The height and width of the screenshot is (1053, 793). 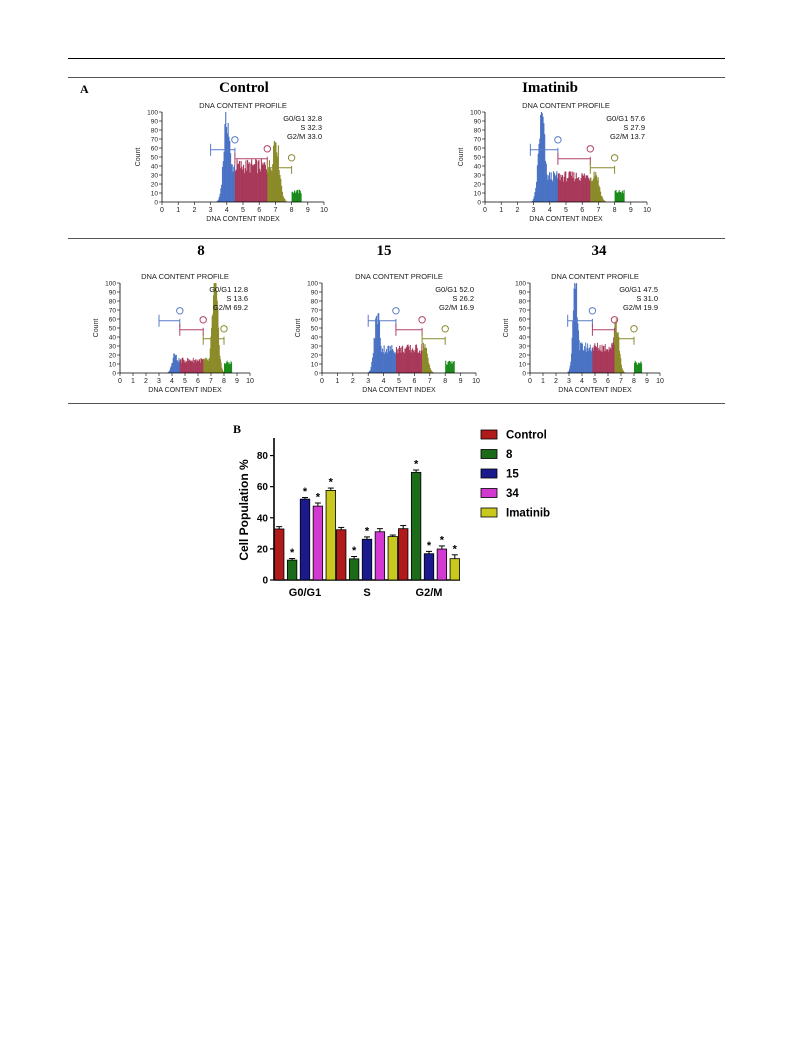 What do you see at coordinates (445, 381) in the screenshot?
I see `x-tick-label: 8` at bounding box center [445, 381].